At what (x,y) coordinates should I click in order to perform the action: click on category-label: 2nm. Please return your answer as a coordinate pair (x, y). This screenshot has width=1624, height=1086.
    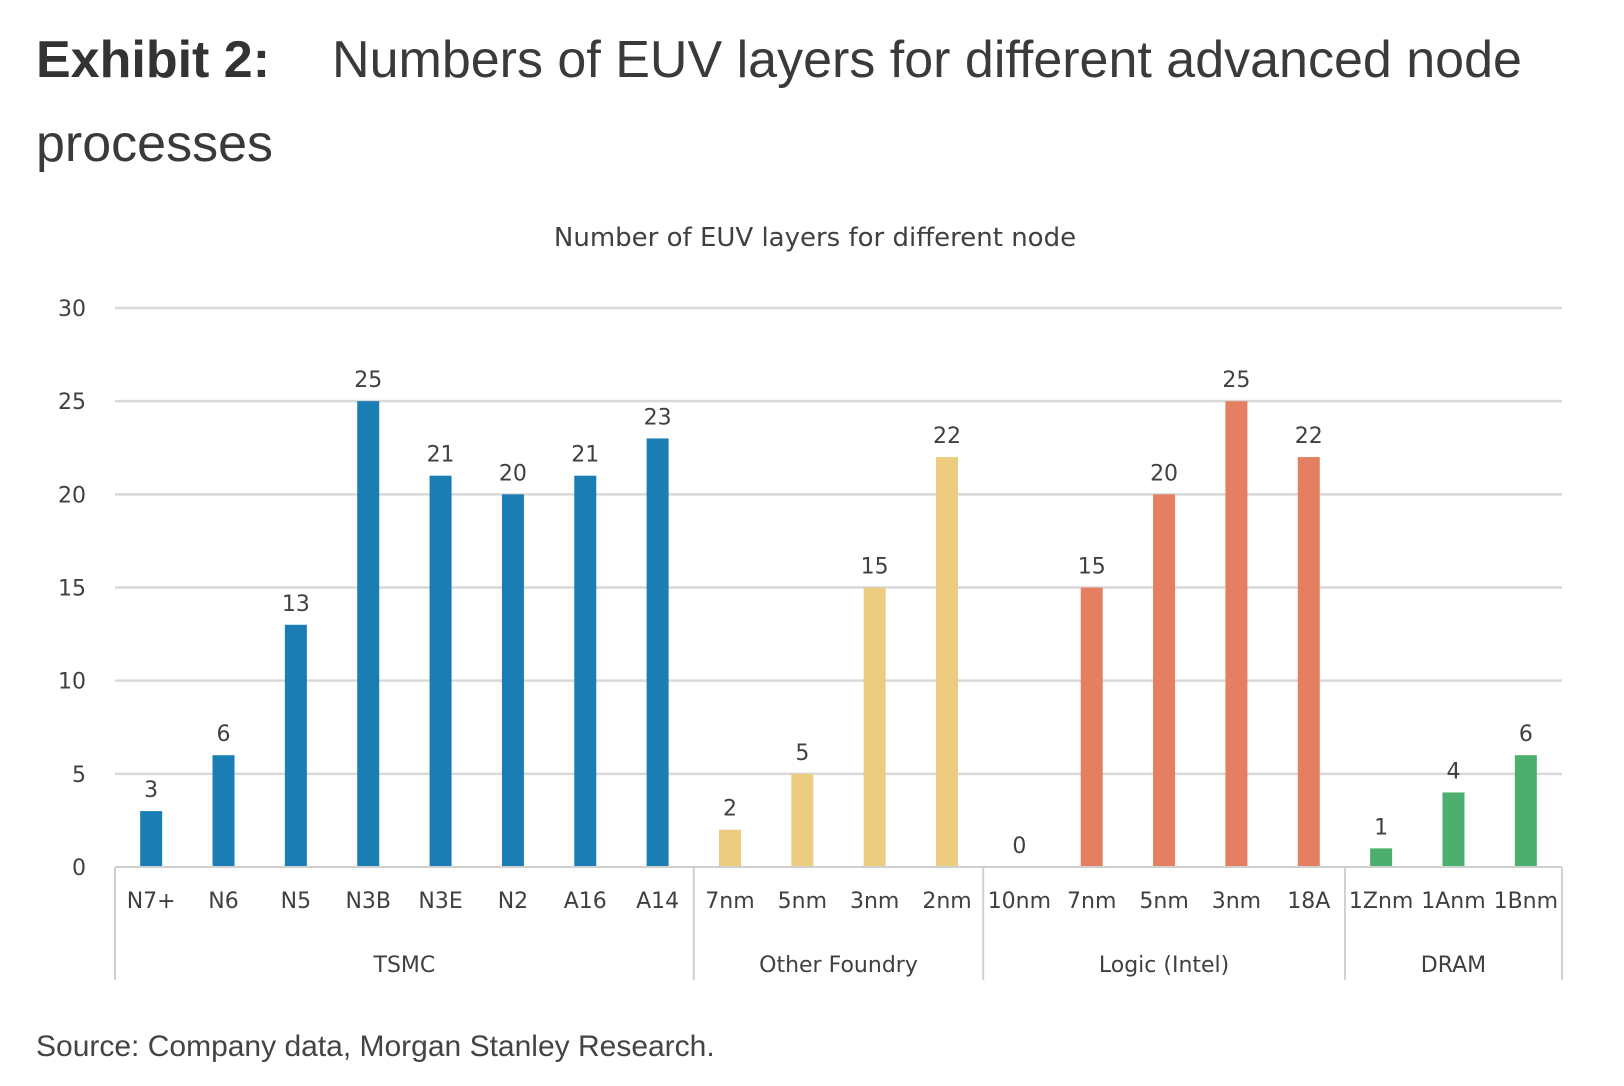
    Looking at the image, I should click on (946, 901).